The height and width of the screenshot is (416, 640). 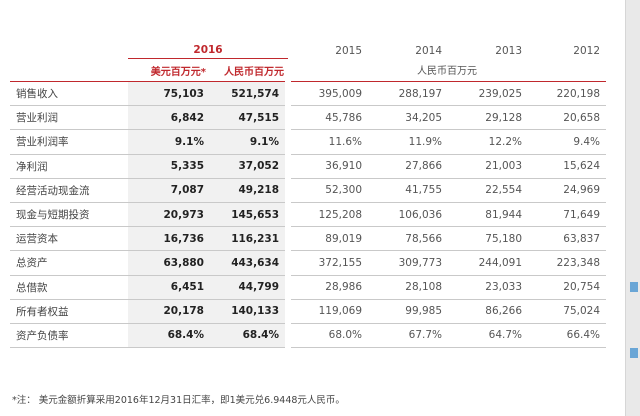 I want to click on row-label: 营业利润, so click(x=69, y=118).